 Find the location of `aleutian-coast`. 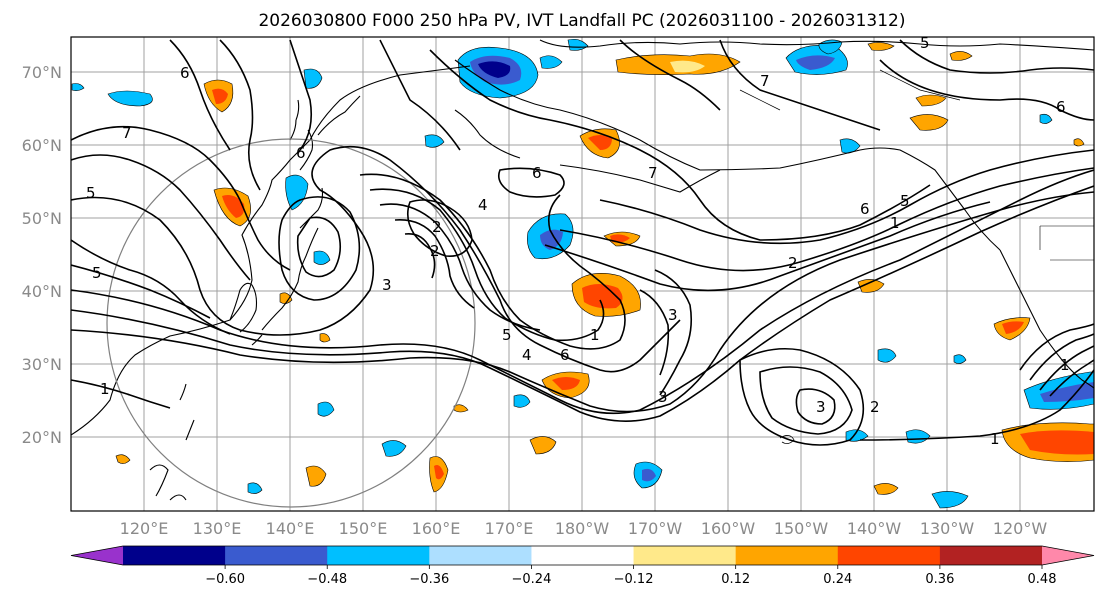

aleutian-coast is located at coordinates (640, 178).